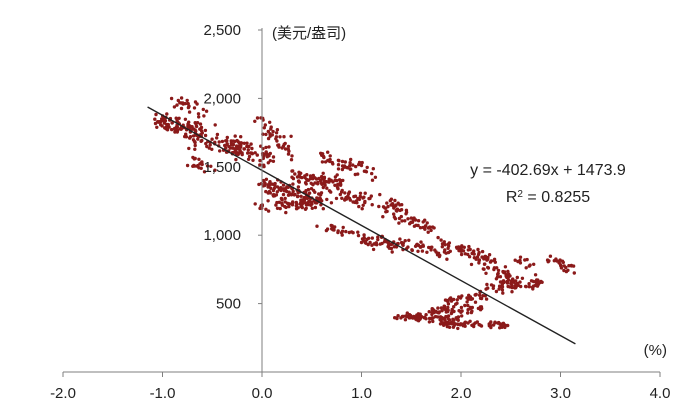 This screenshot has height=420, width=700. I want to click on x-tick-label: 2.0, so click(461, 393).